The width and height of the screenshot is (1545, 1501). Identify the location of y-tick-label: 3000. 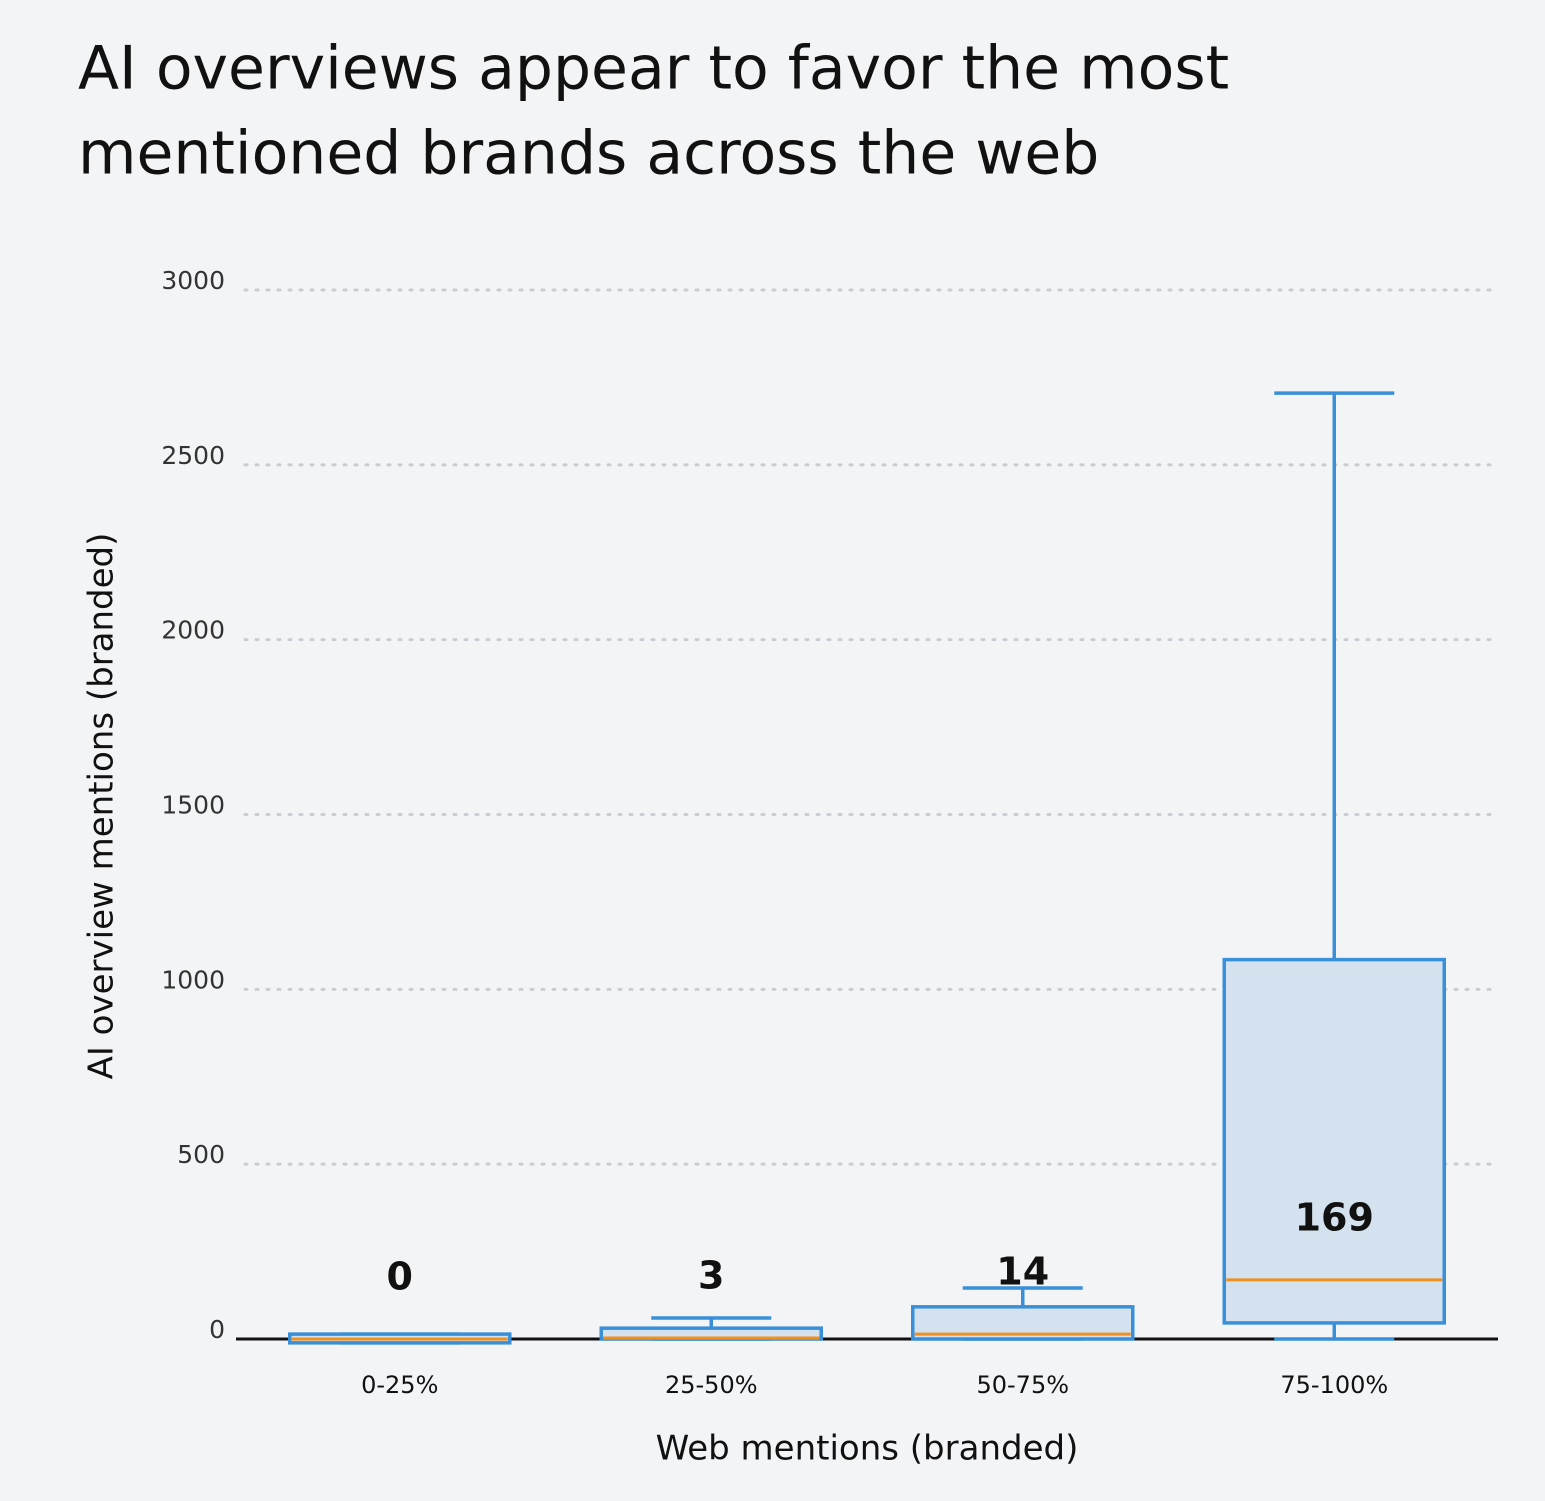
(193, 280).